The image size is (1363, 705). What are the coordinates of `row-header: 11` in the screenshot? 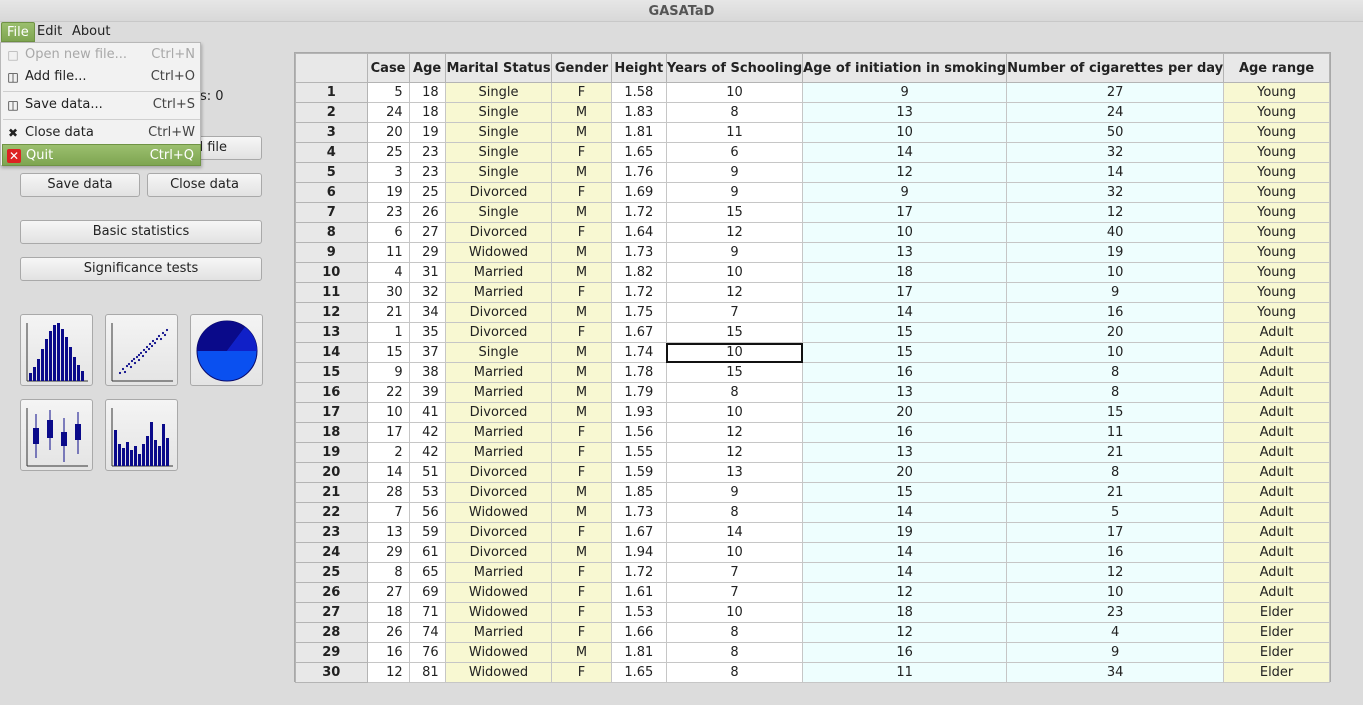 It's located at (331, 292).